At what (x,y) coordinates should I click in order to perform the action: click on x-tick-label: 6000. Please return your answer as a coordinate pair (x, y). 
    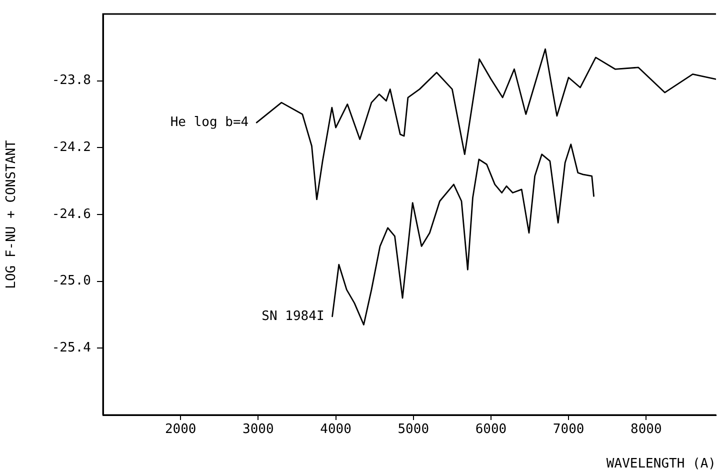
    Looking at the image, I should click on (491, 430).